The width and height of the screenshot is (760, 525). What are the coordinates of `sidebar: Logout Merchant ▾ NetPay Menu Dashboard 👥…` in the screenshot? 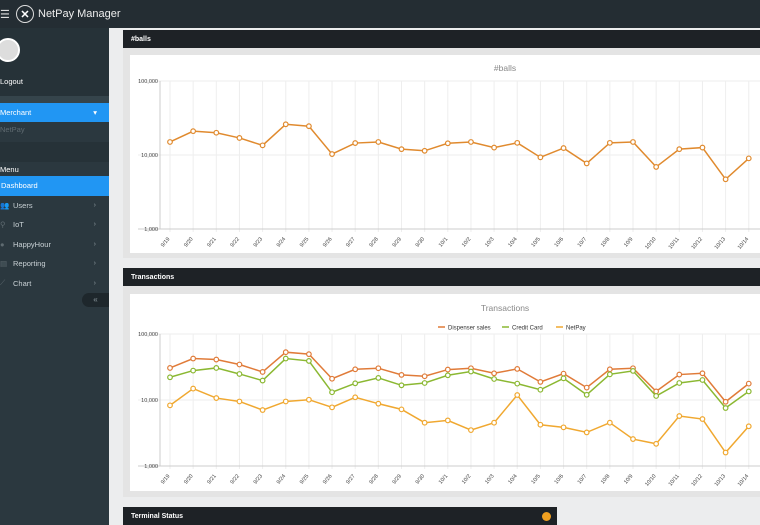 It's located at (54, 276).